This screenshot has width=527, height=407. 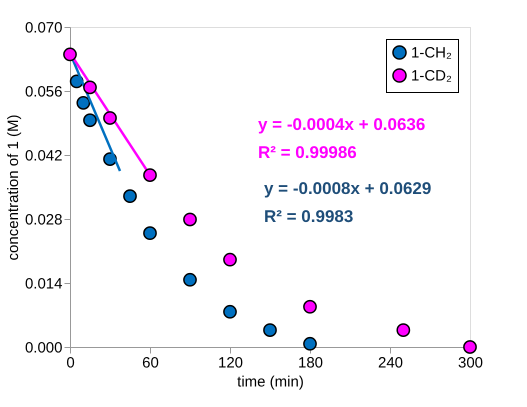 I want to click on annotation: y = -0.0004x + 0.0636, so click(x=342, y=124).